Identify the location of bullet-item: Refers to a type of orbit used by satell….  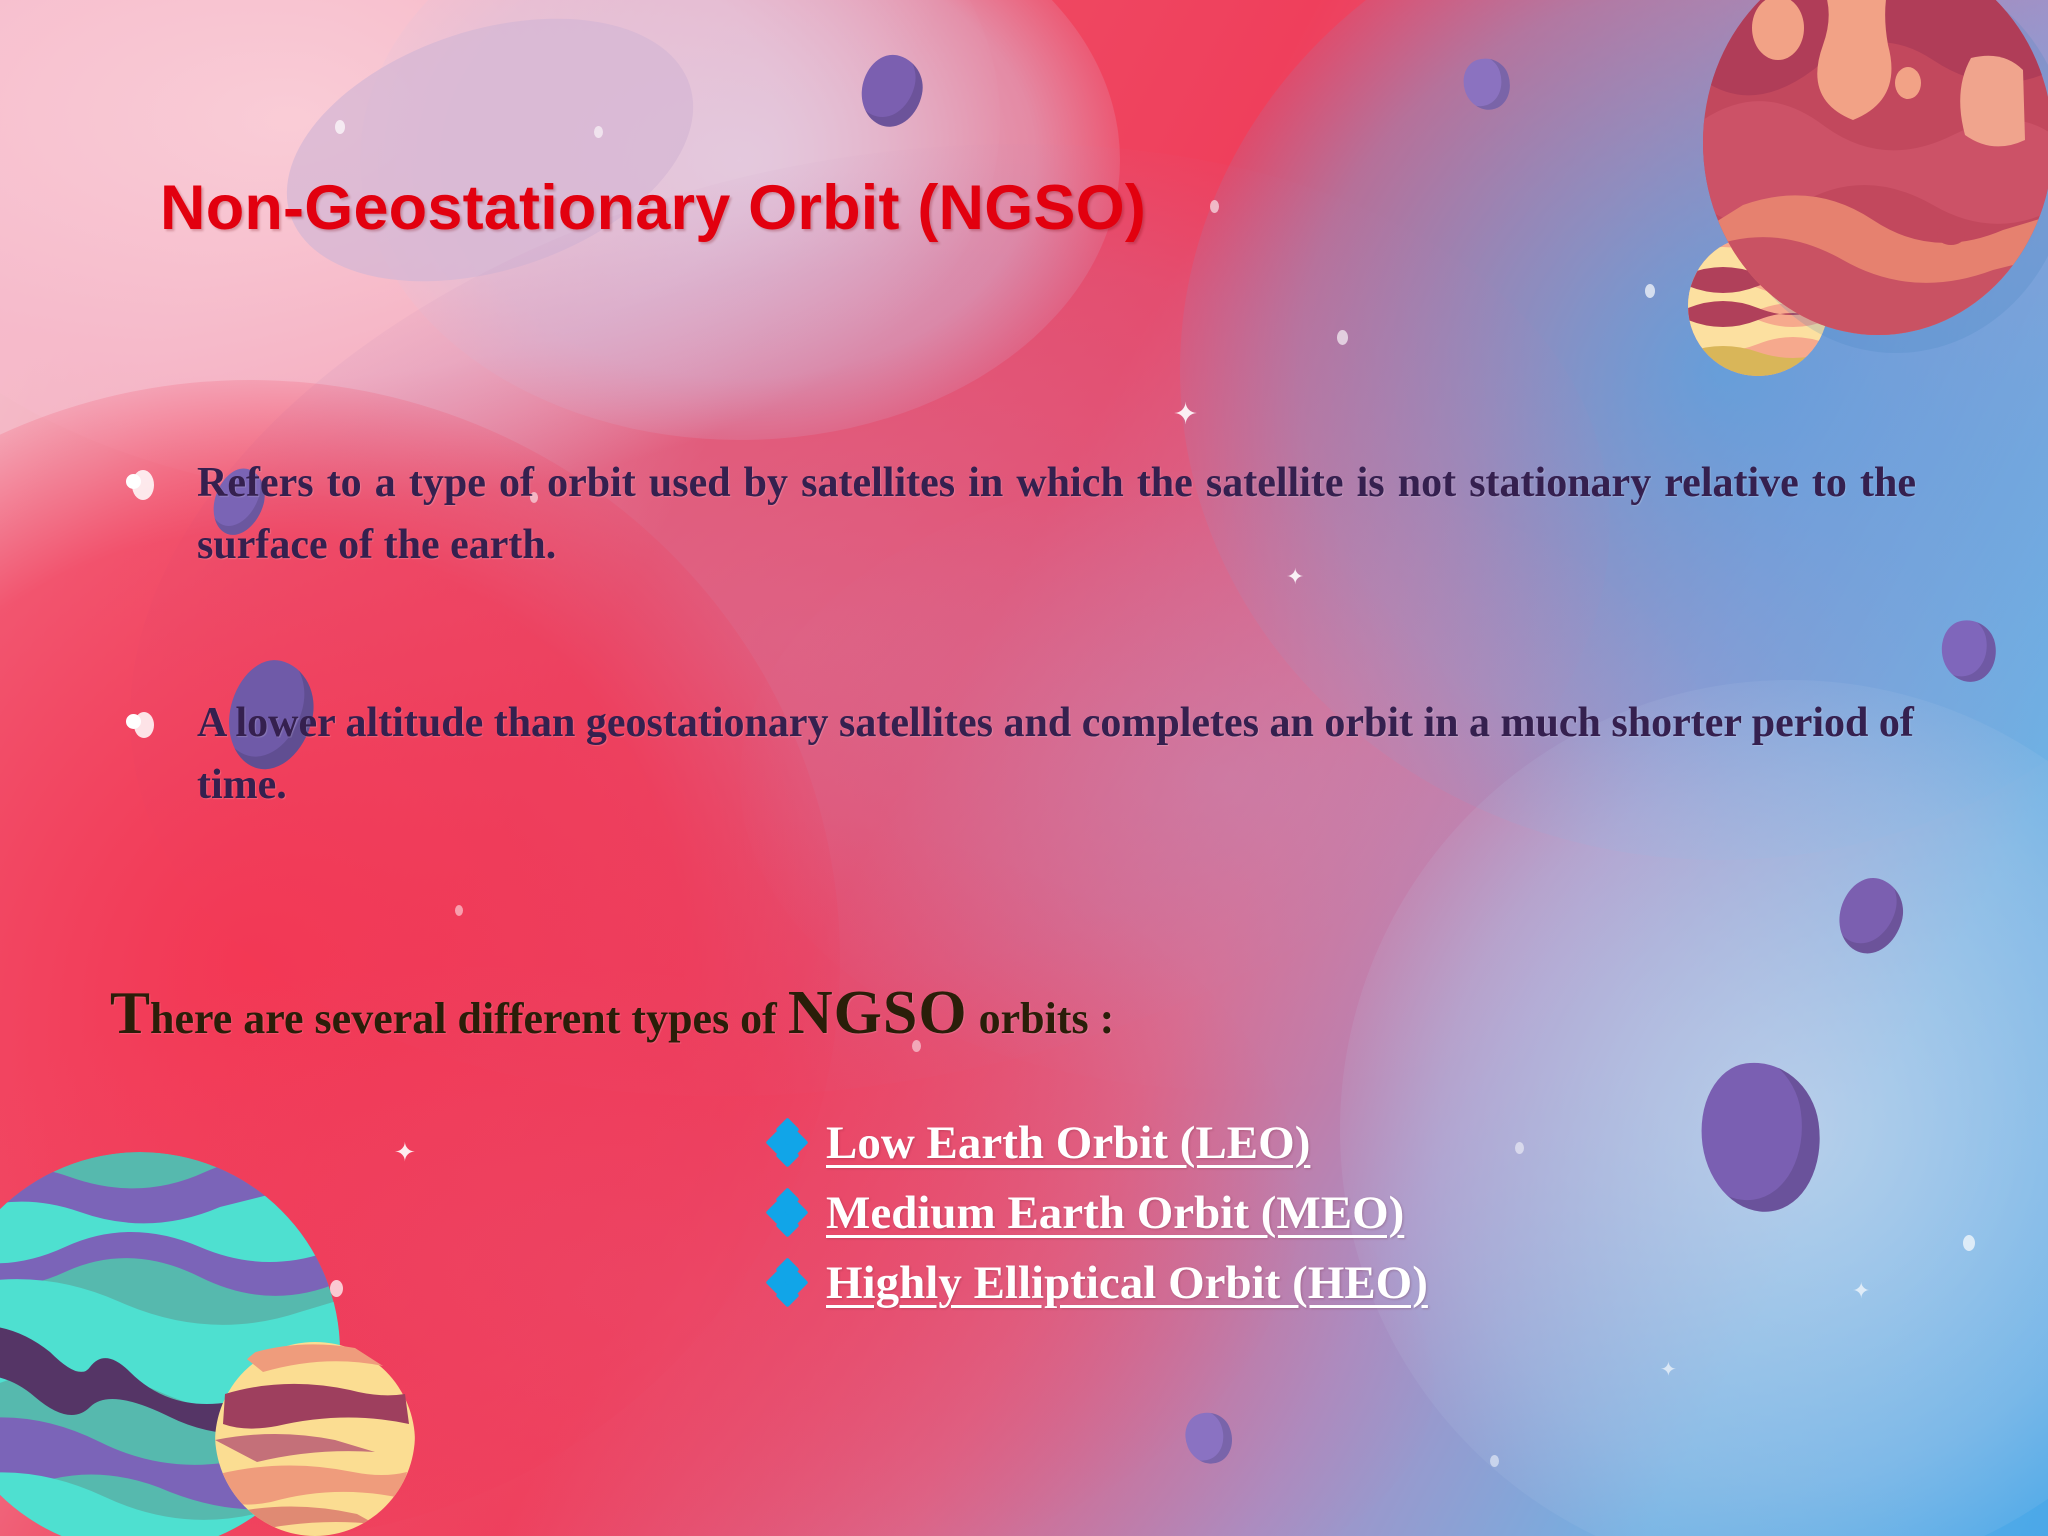
(1021, 514).